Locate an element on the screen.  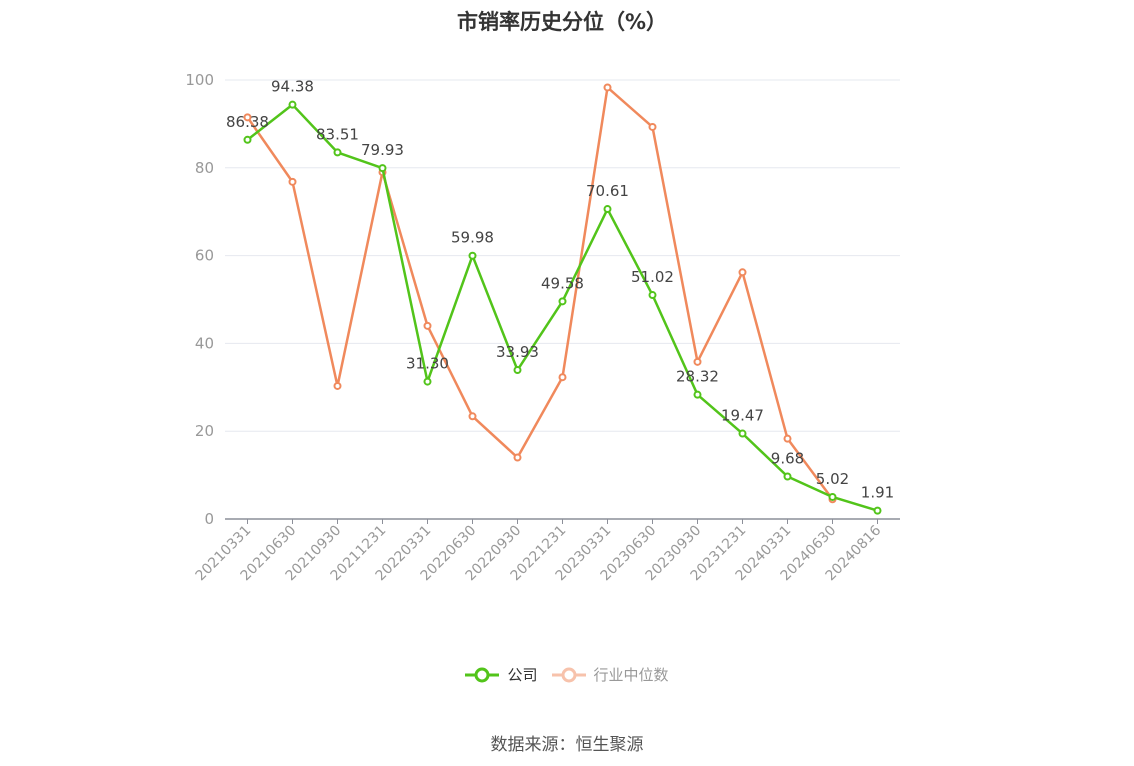
data-label-company: 31.30 is located at coordinates (427, 364).